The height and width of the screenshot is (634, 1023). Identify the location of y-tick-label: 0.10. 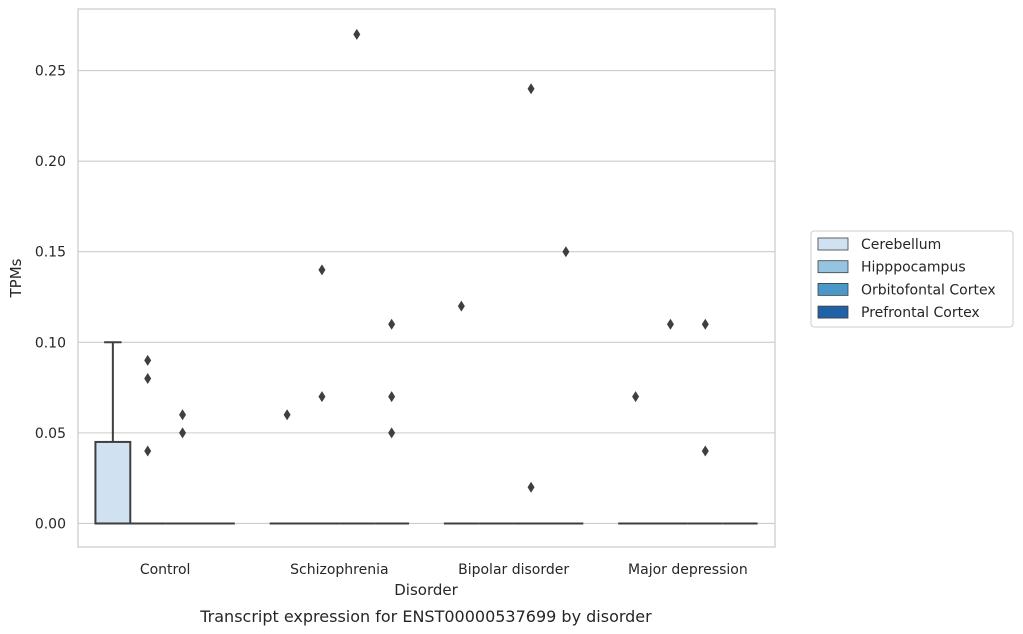
(50, 343).